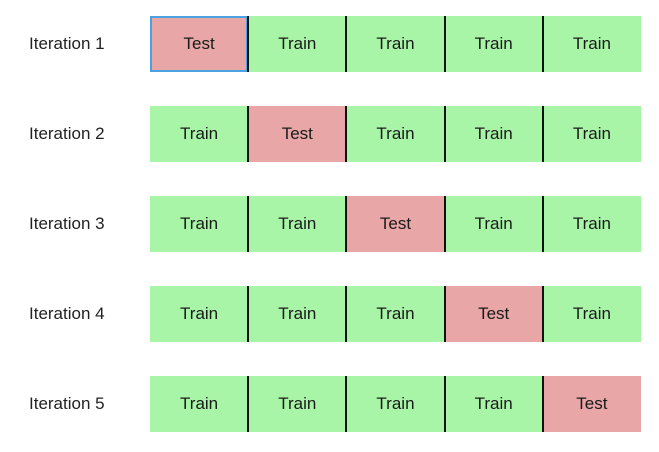 The image size is (659, 452). I want to click on iteration-label: Iteration 1, so click(67, 43).